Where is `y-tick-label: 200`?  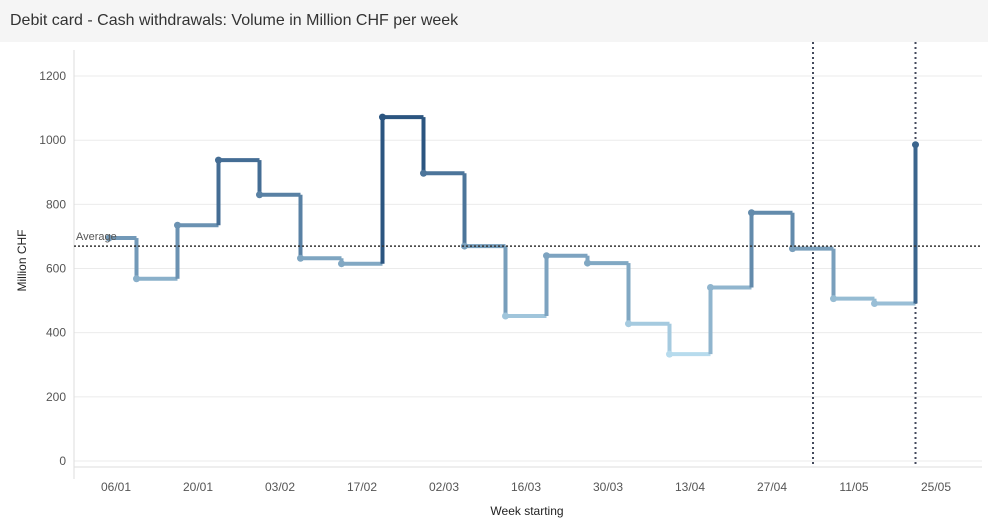
y-tick-label: 200 is located at coordinates (56, 397).